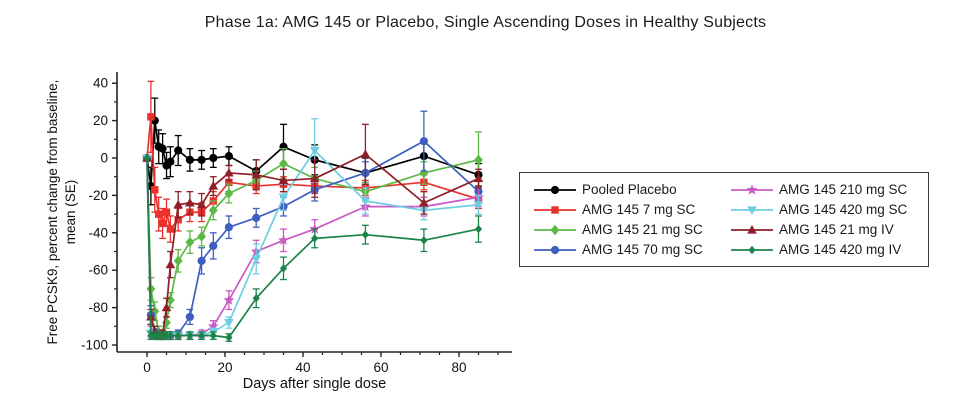  What do you see at coordinates (639, 209) in the screenshot?
I see `legend-label: AMG 145 7 mg SC` at bounding box center [639, 209].